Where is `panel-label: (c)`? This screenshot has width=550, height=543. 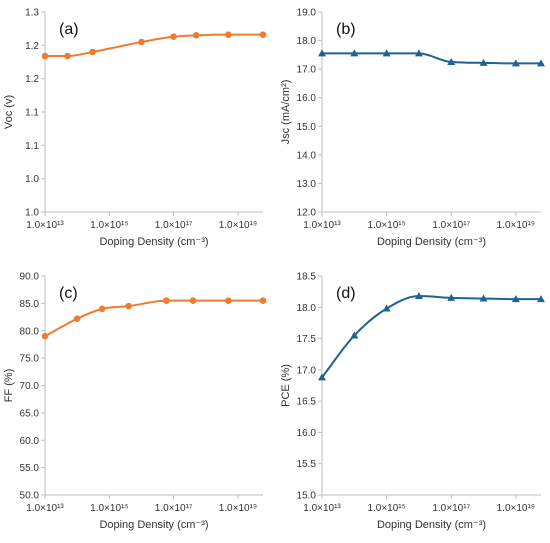 panel-label: (c) is located at coordinates (68, 293).